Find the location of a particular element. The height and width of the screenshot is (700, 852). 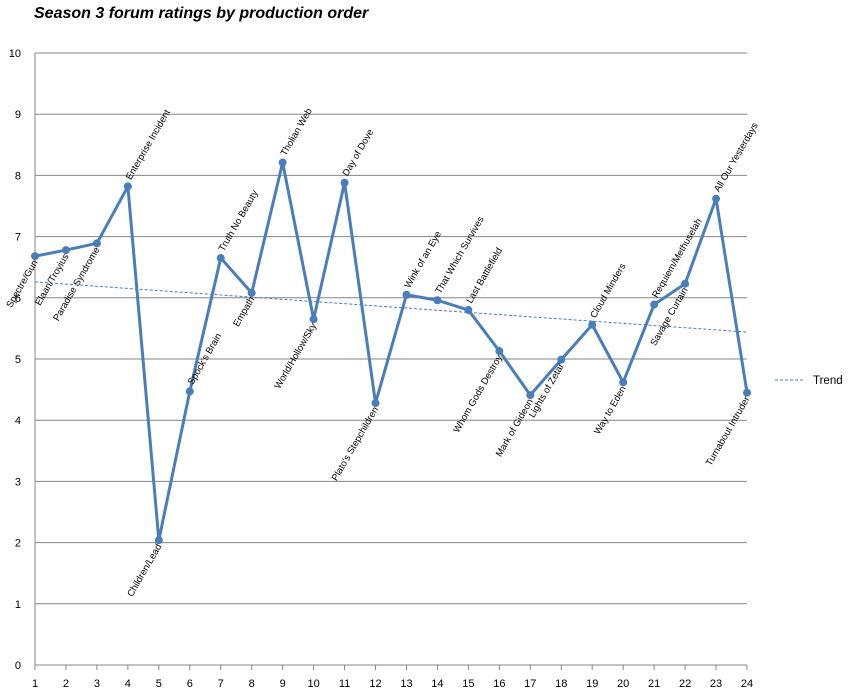

x-tick-label: 13 is located at coordinates (406, 684).